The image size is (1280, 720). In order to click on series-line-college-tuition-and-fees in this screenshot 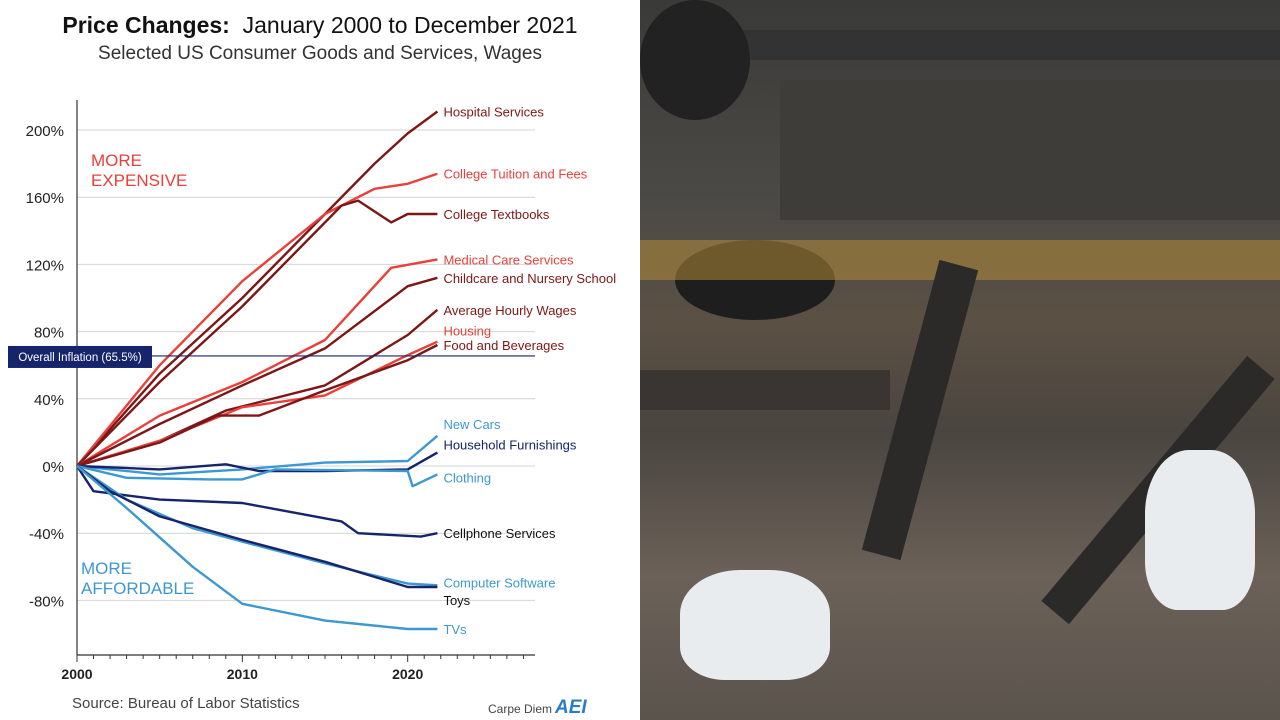, I will do `click(257, 319)`.